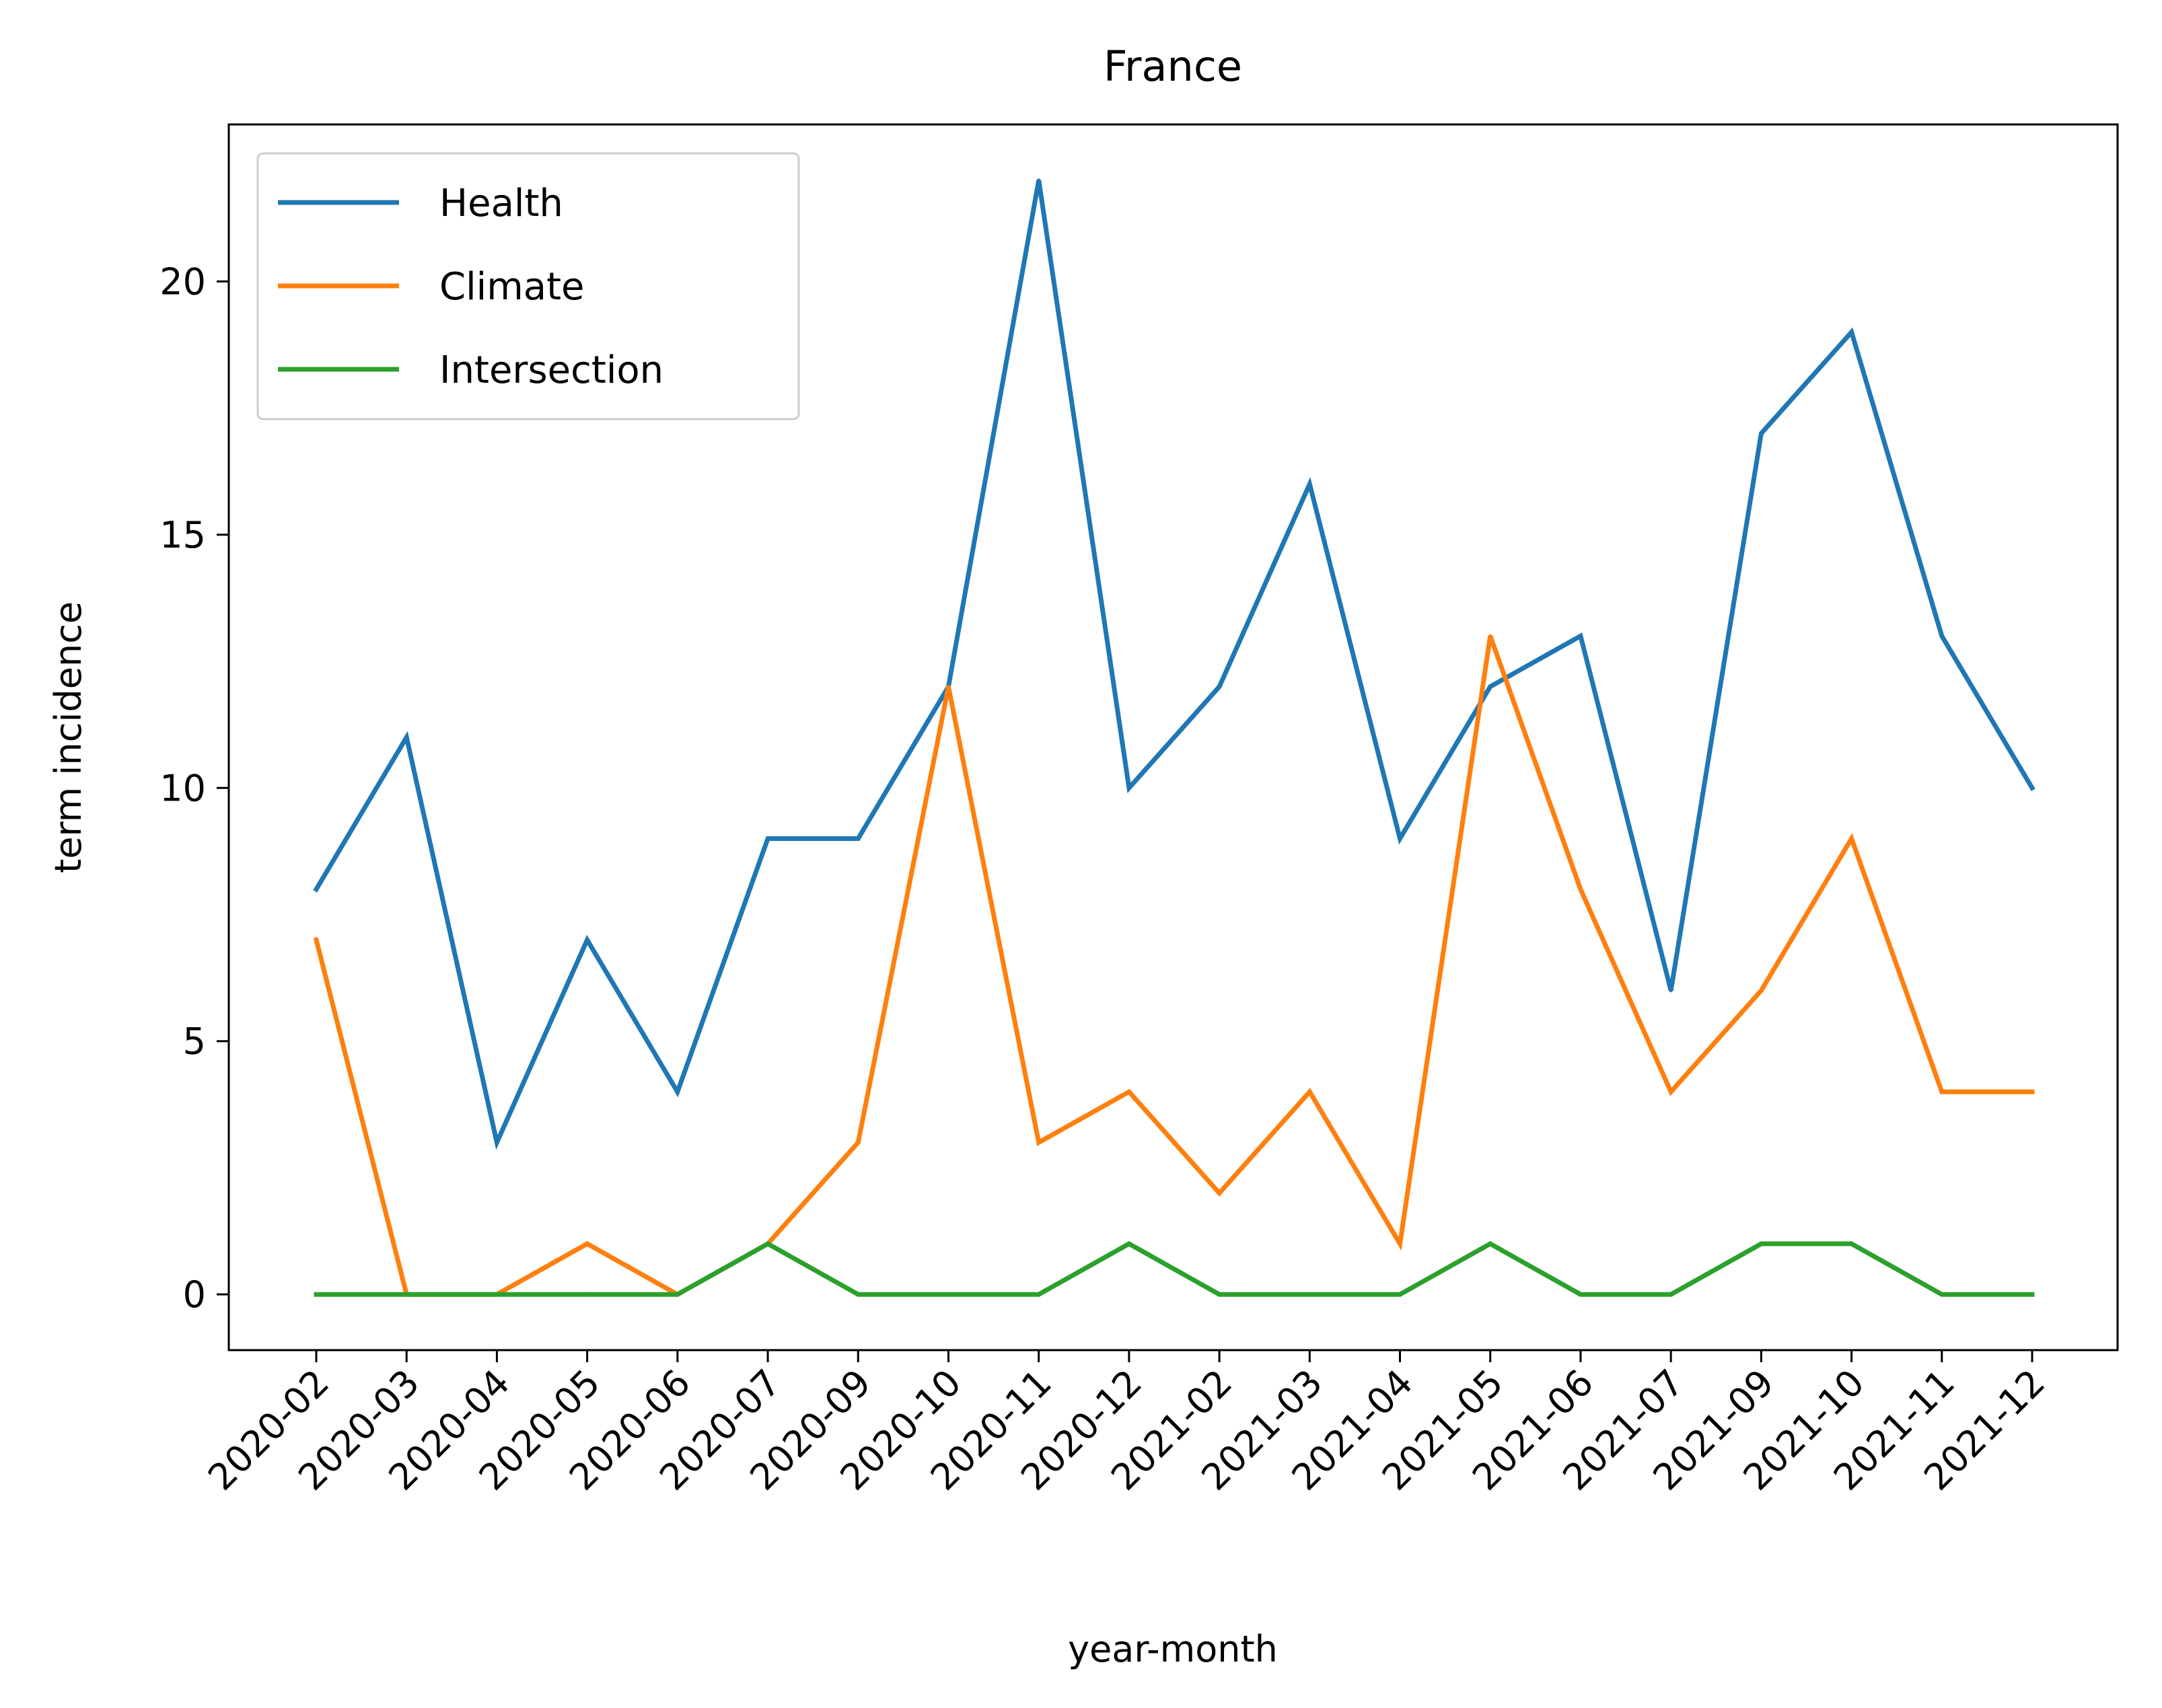  Describe the element at coordinates (182, 281) in the screenshot. I see `y-tick-label: 20` at that location.